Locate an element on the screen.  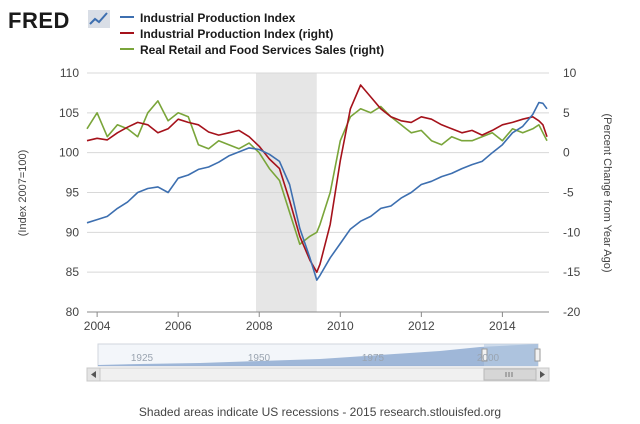
fred-logo: FRED is located at coordinates (39, 20).